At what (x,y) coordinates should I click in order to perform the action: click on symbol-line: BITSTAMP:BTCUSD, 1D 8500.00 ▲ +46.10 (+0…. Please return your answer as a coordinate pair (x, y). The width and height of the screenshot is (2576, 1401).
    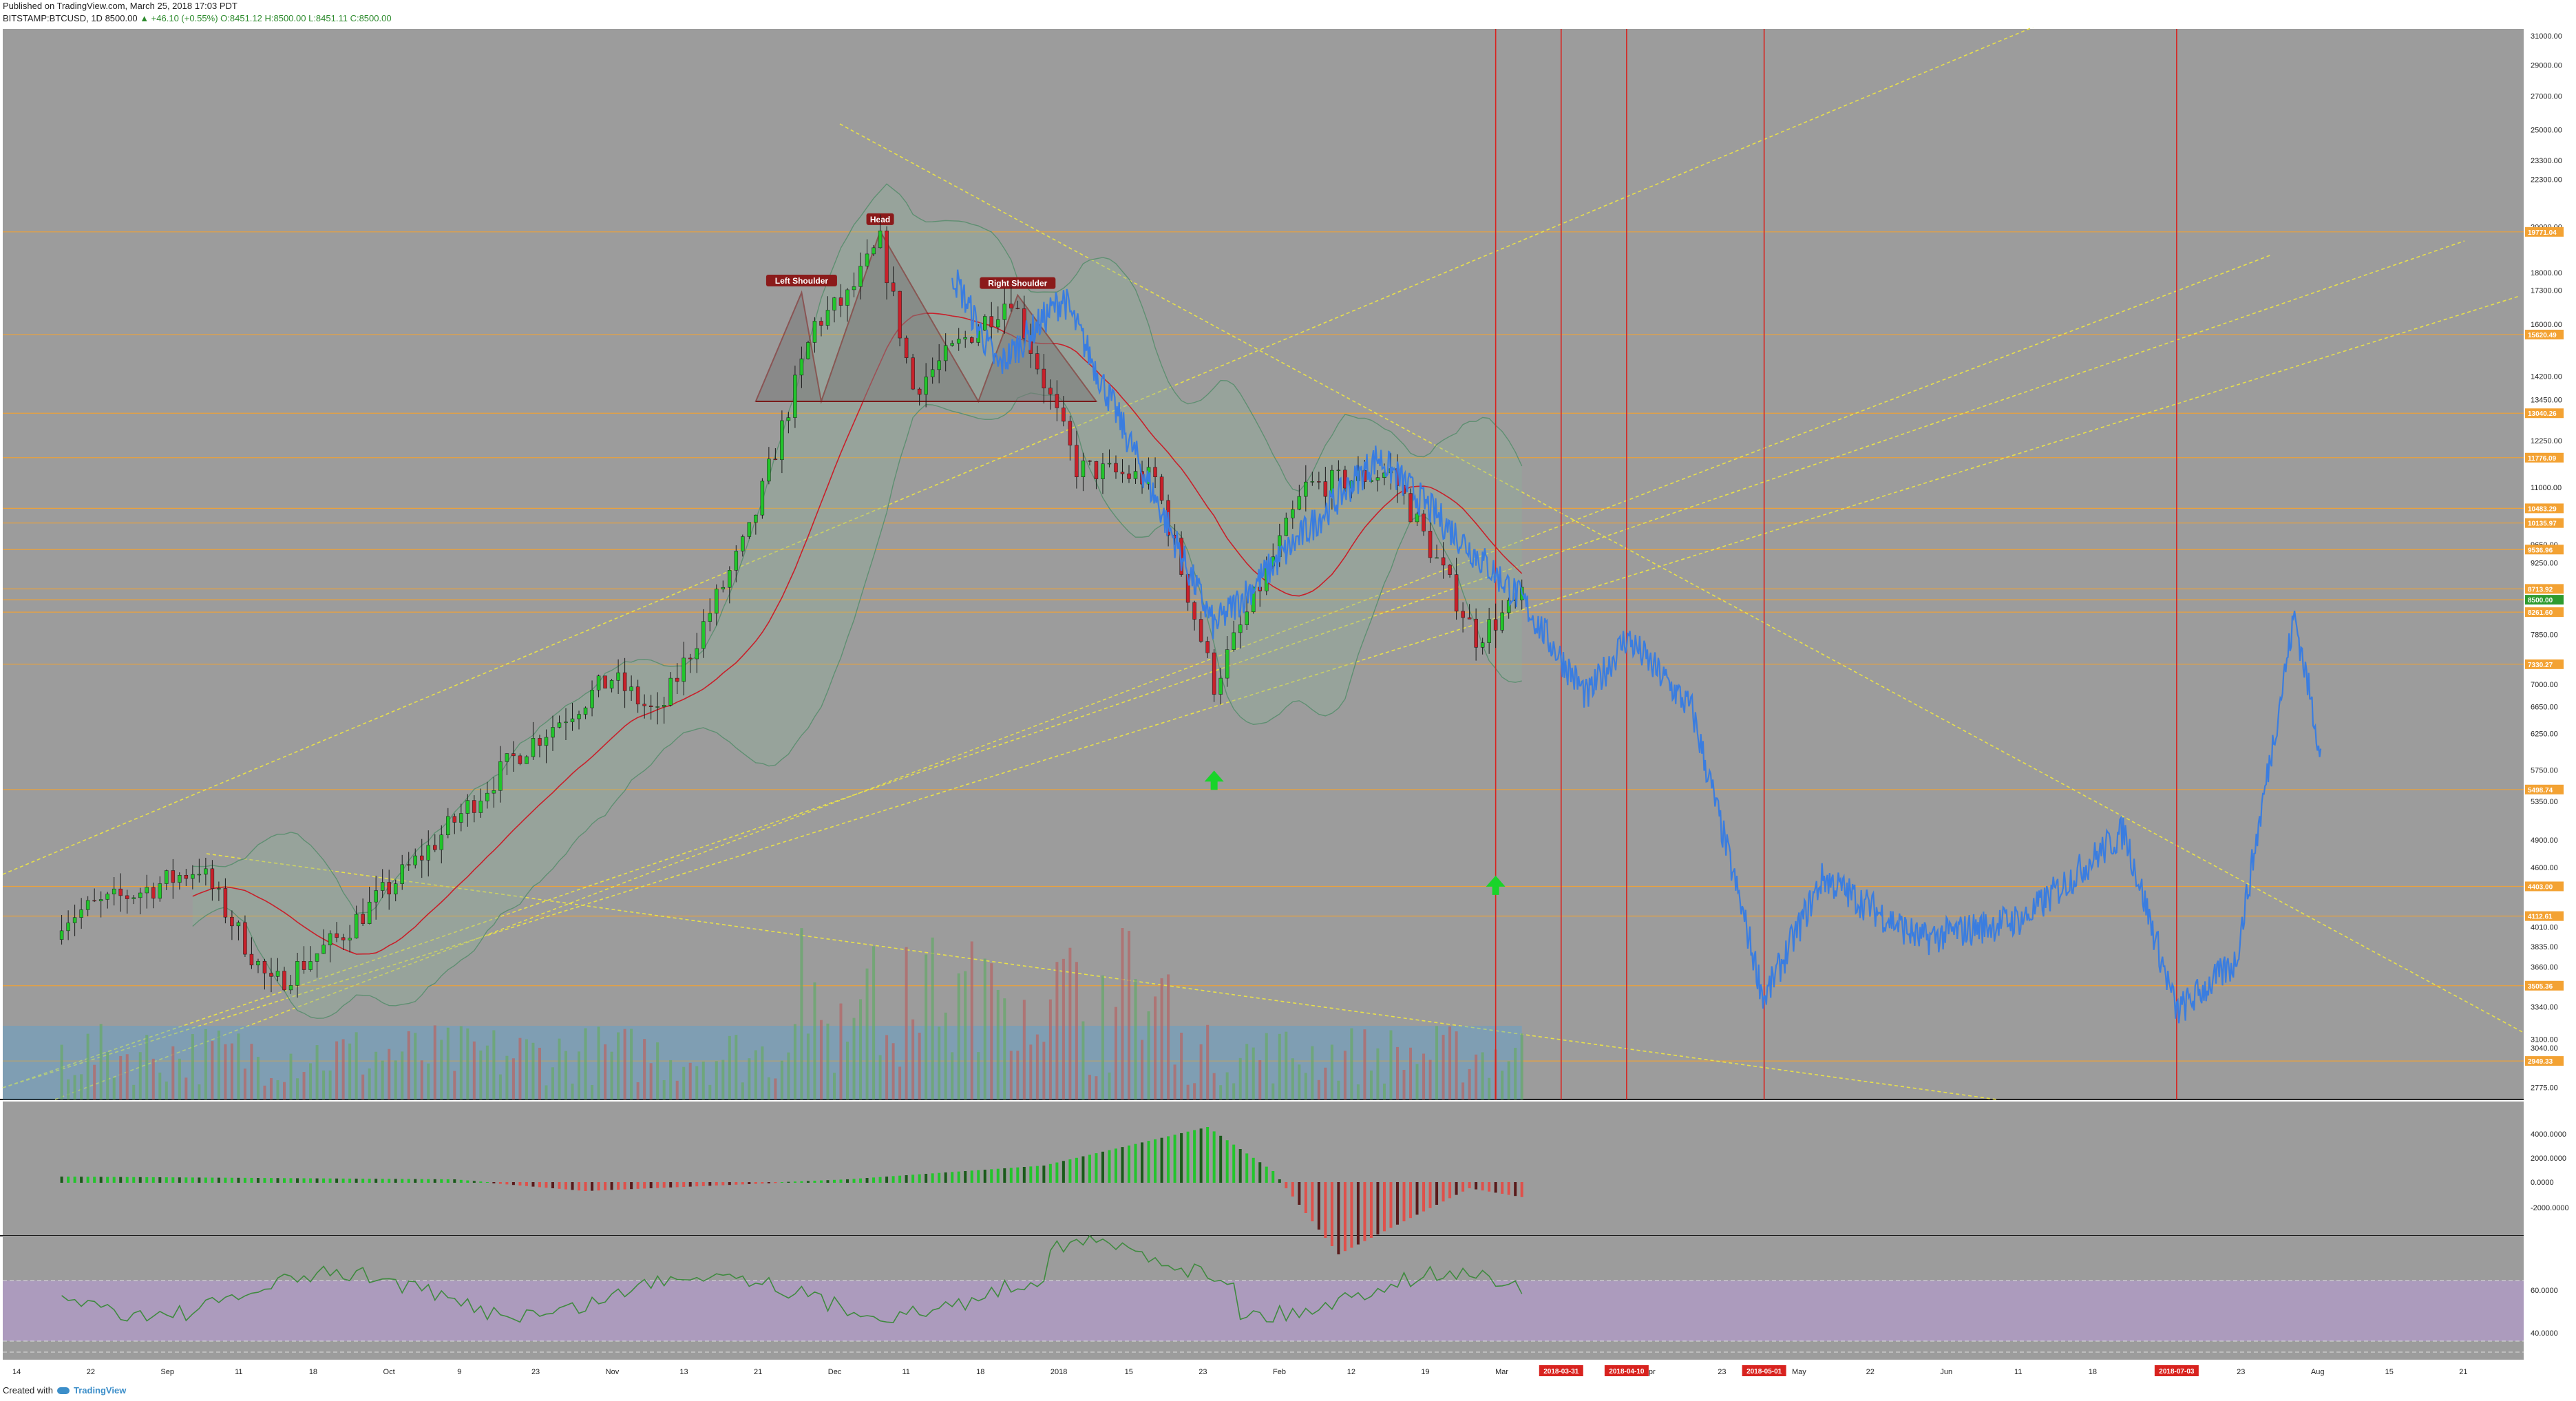
    Looking at the image, I should click on (198, 18).